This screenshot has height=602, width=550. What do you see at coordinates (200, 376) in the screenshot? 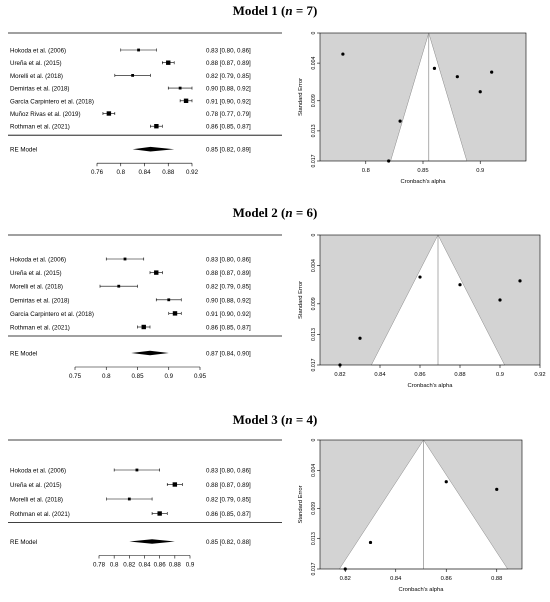
I see `forest-x-tick-label: 0.95` at bounding box center [200, 376].